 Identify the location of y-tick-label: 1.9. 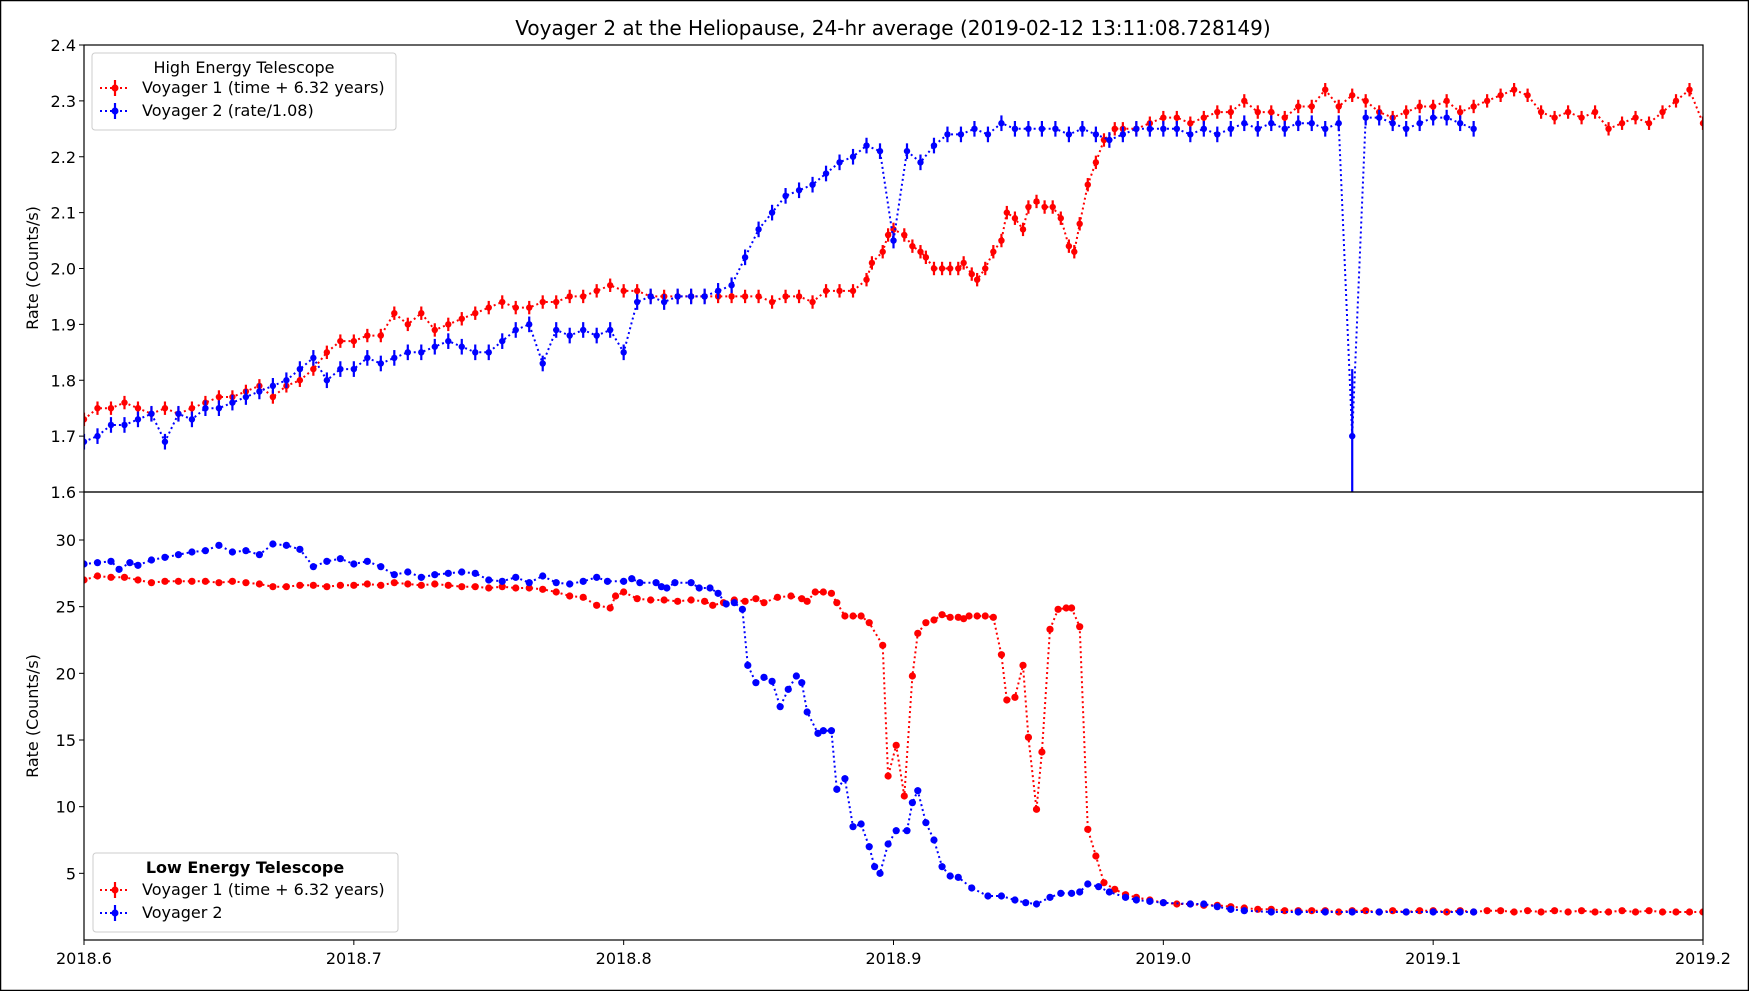
(63, 324).